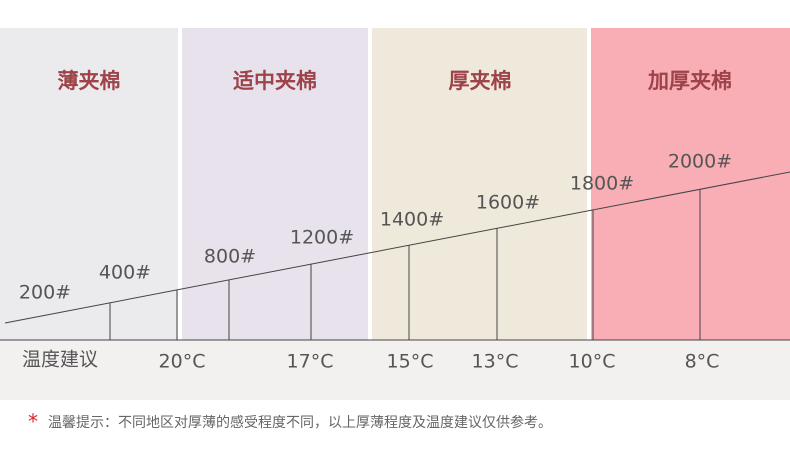 The image size is (790, 460). I want to click on temperature-value: 8°C, so click(702, 362).